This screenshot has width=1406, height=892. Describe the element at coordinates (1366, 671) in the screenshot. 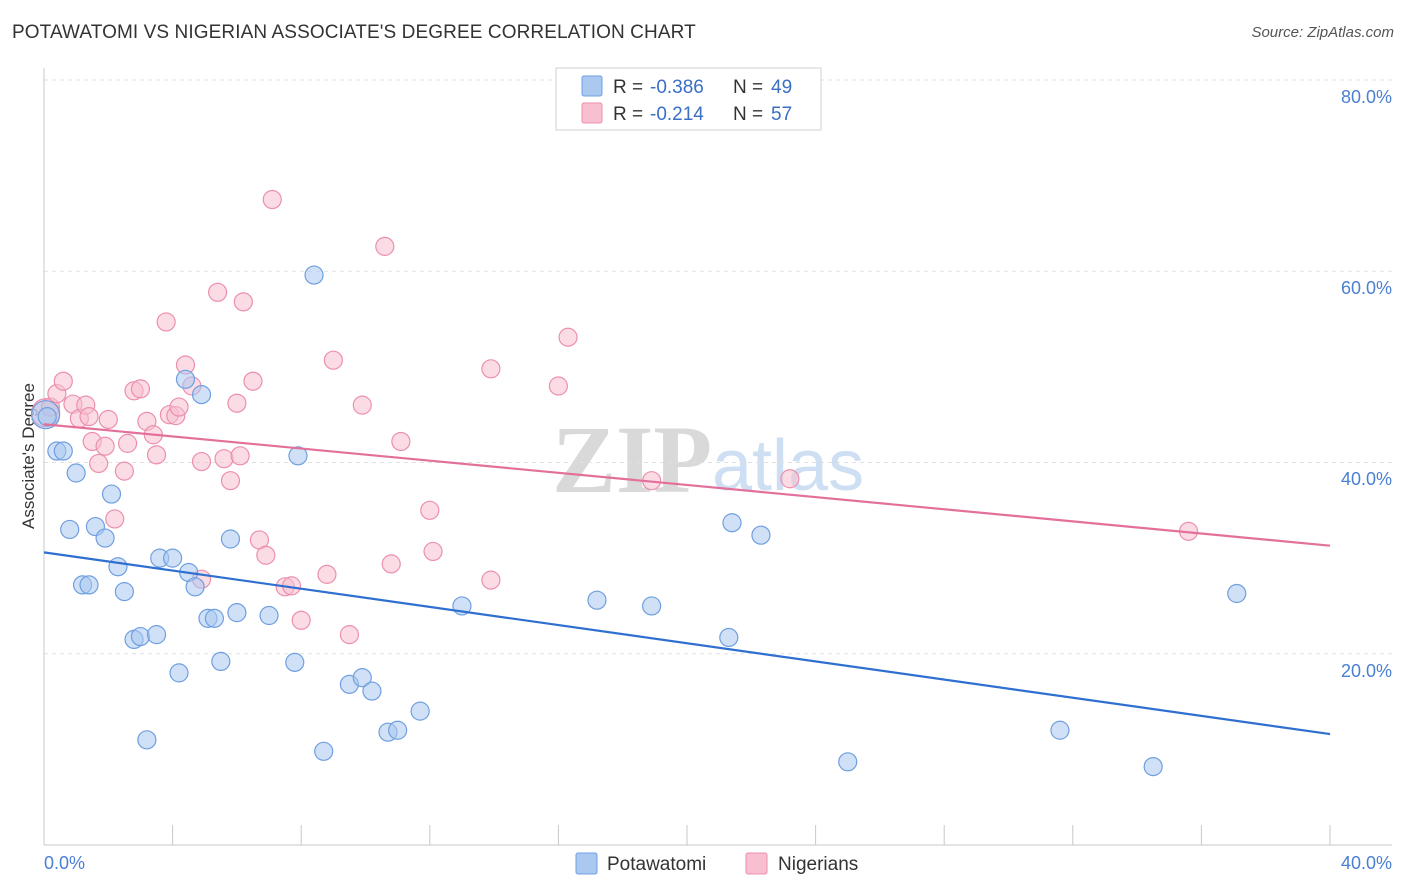

I see `y-tick-label-20: 20.0%` at that location.